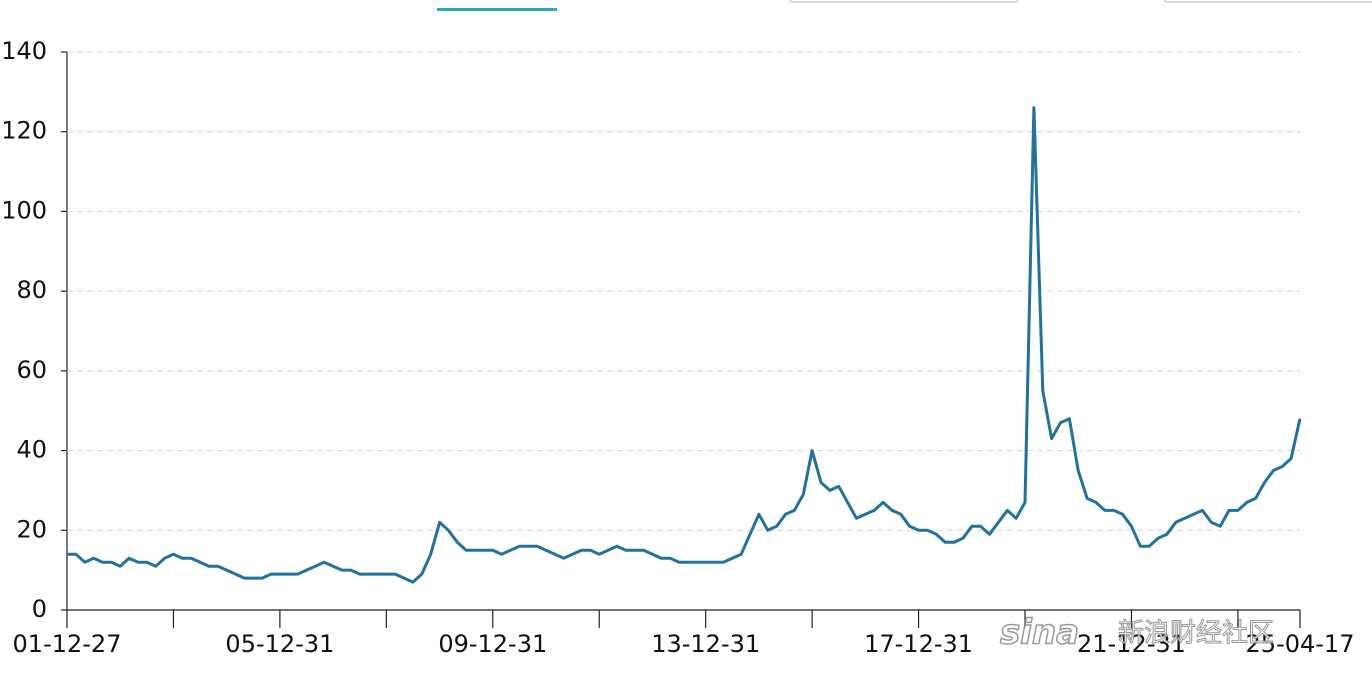 This screenshot has height=682, width=1372. I want to click on tab-indicator, so click(497, 9).